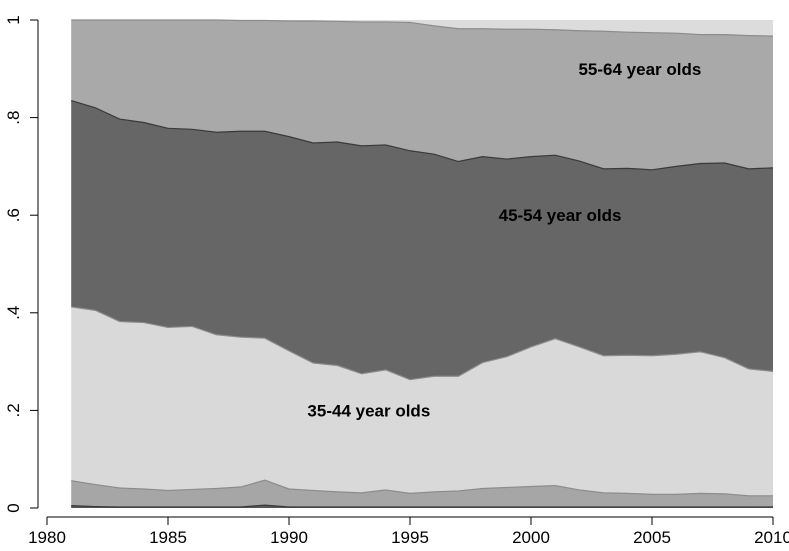 This screenshot has width=789, height=551. Describe the element at coordinates (410, 537) in the screenshot. I see `x-tick-label: 1995` at that location.